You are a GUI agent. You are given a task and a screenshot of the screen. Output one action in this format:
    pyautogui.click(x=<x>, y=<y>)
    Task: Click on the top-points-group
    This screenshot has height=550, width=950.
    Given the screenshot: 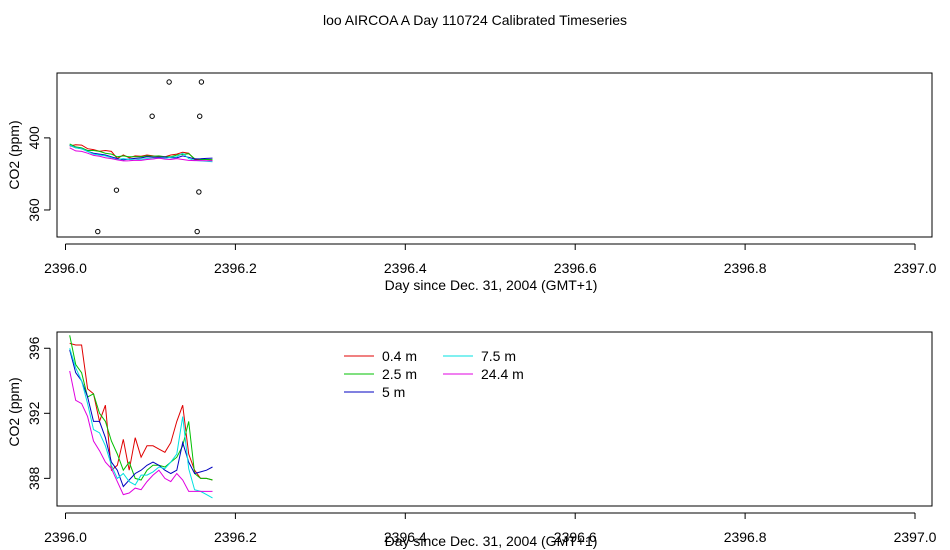 What is the action you would take?
    pyautogui.click(x=150, y=157)
    